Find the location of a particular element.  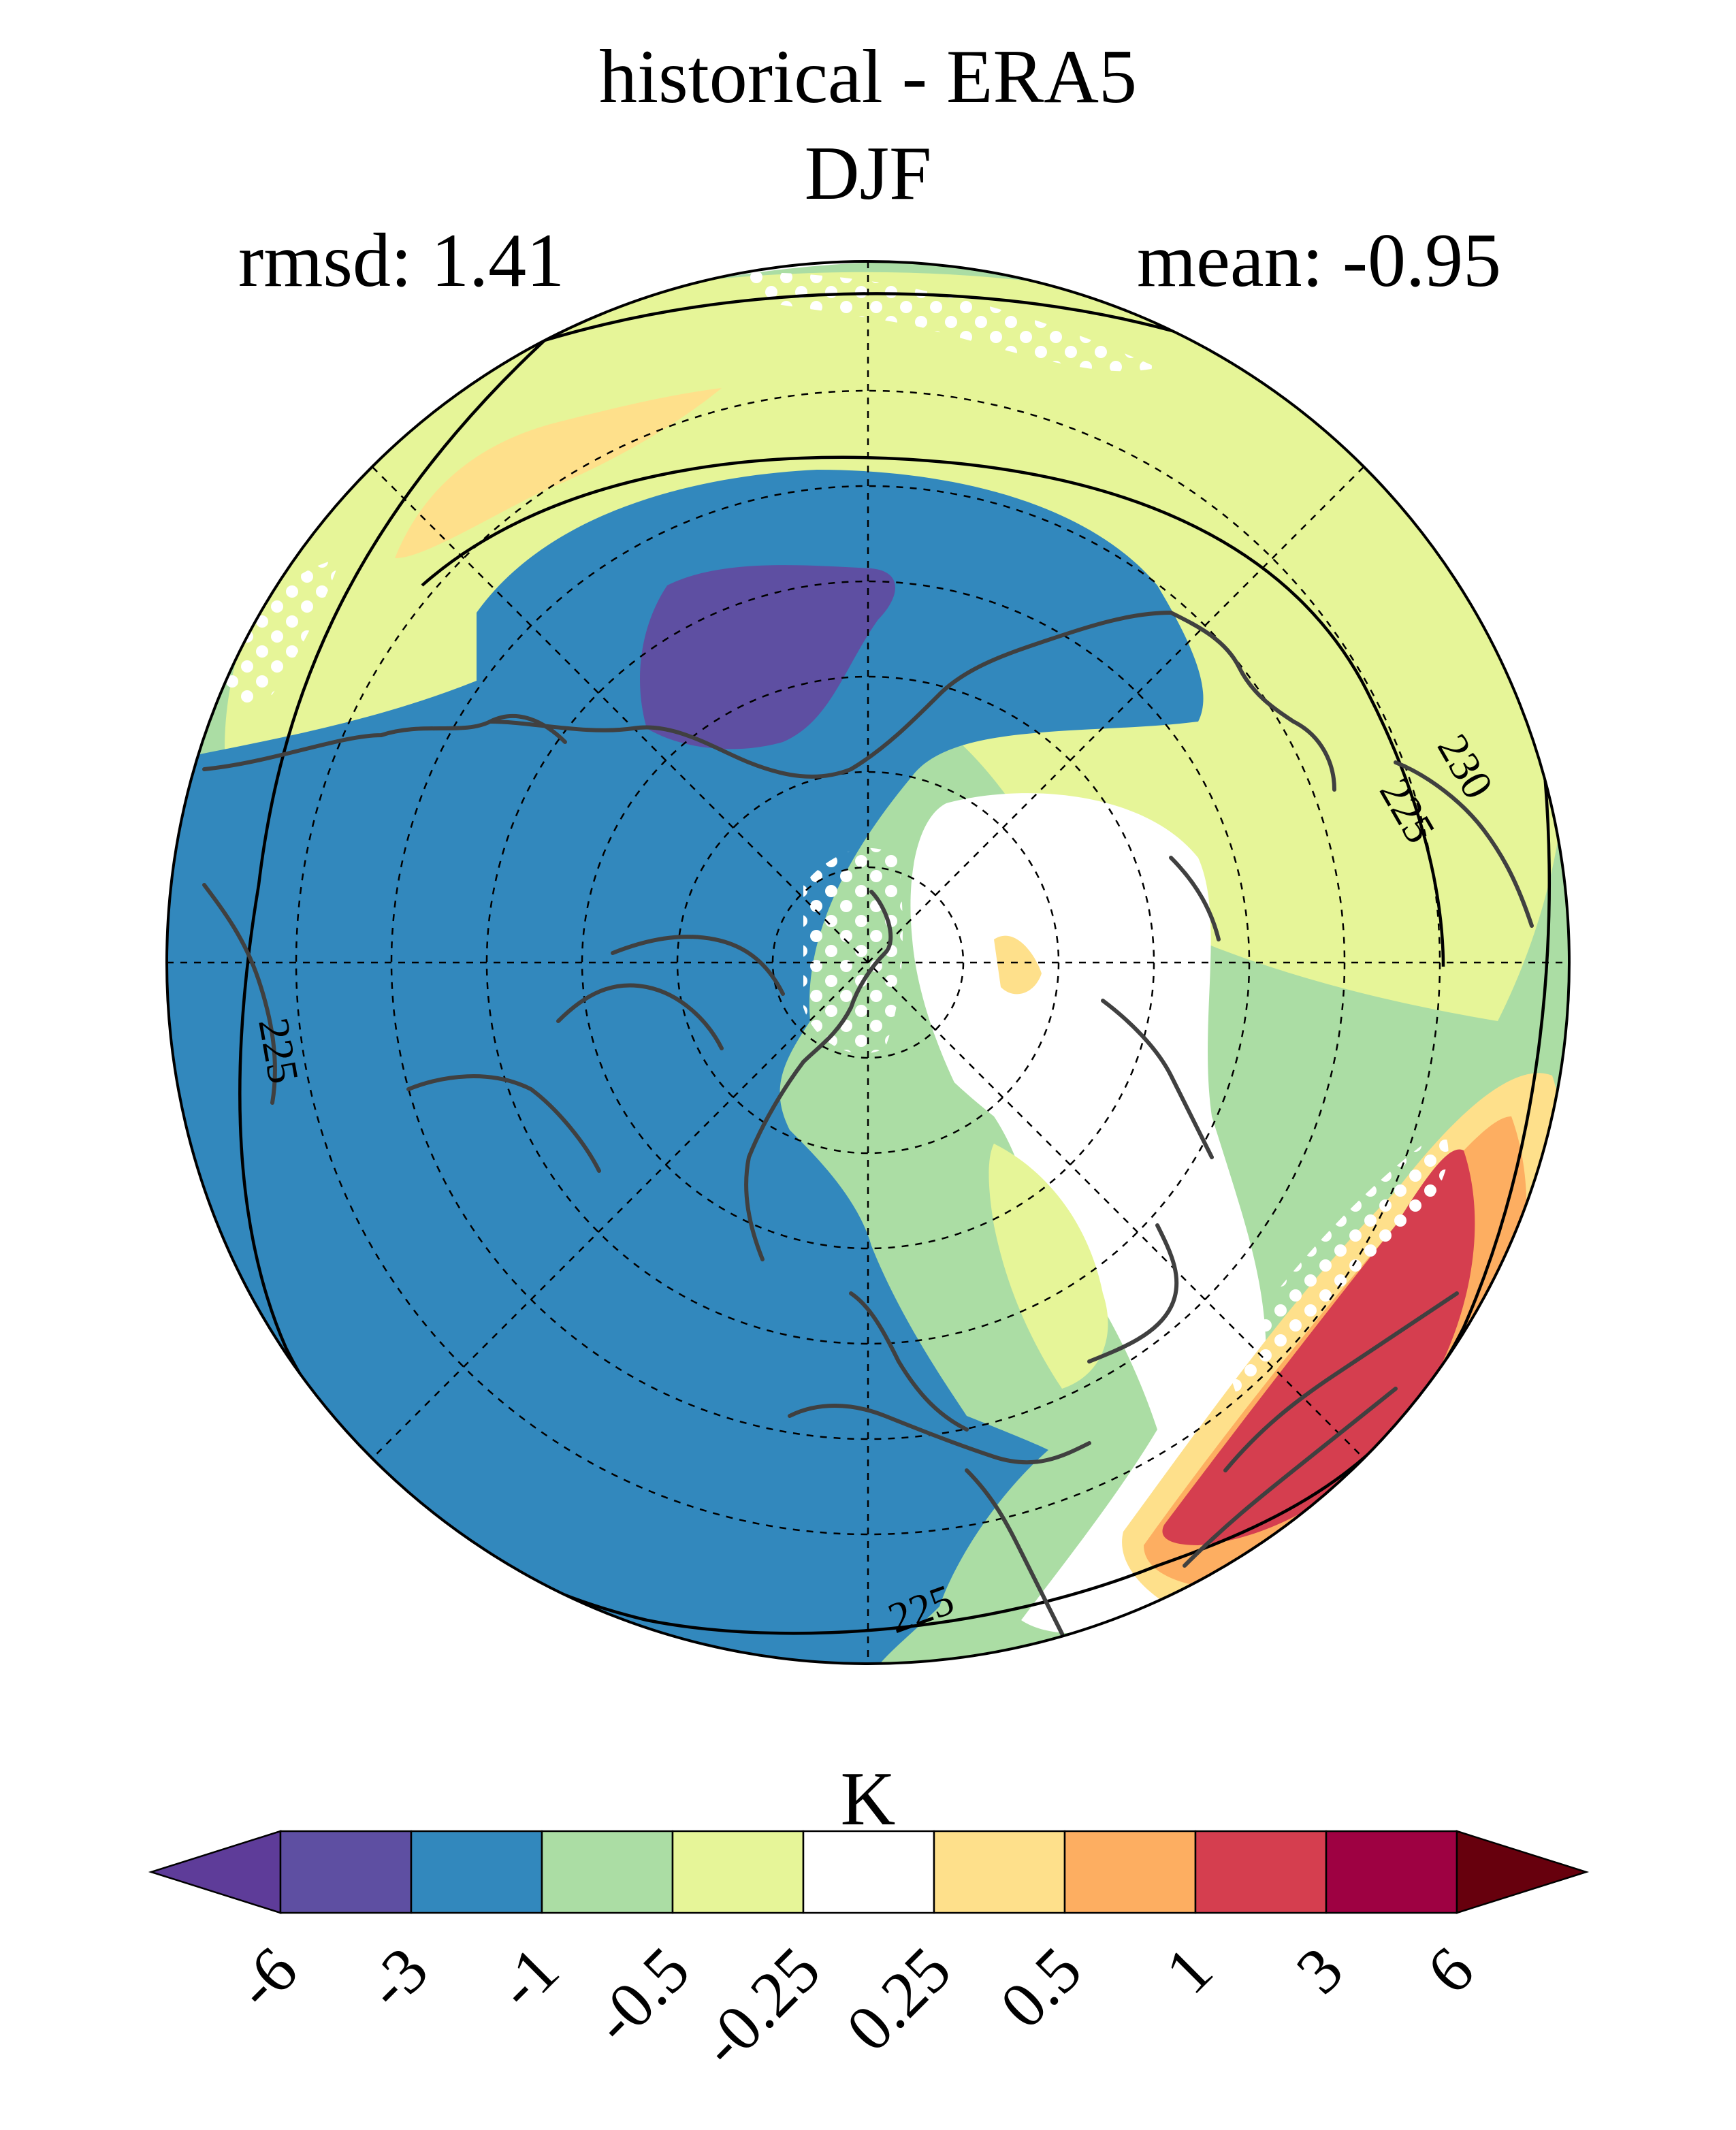

colorbar-tick-labels: -6 -3 -1 -0.5-0.250.25 0.5 1 3 6 is located at coordinates (854, 2006).